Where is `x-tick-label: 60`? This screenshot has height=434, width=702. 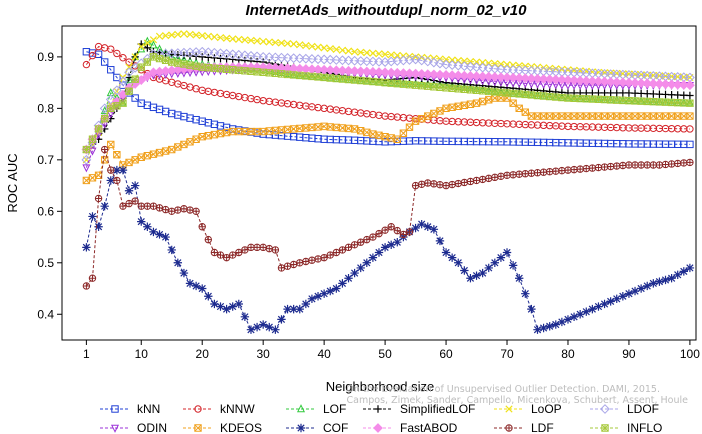 x-tick-label: 60 is located at coordinates (446, 354).